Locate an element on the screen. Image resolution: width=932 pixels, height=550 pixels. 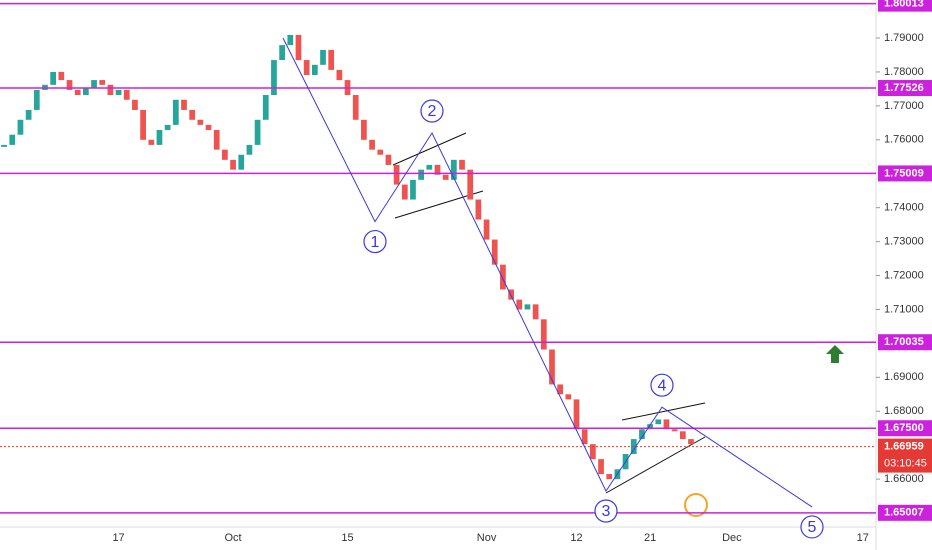
wave-label: 3 is located at coordinates (606, 511).